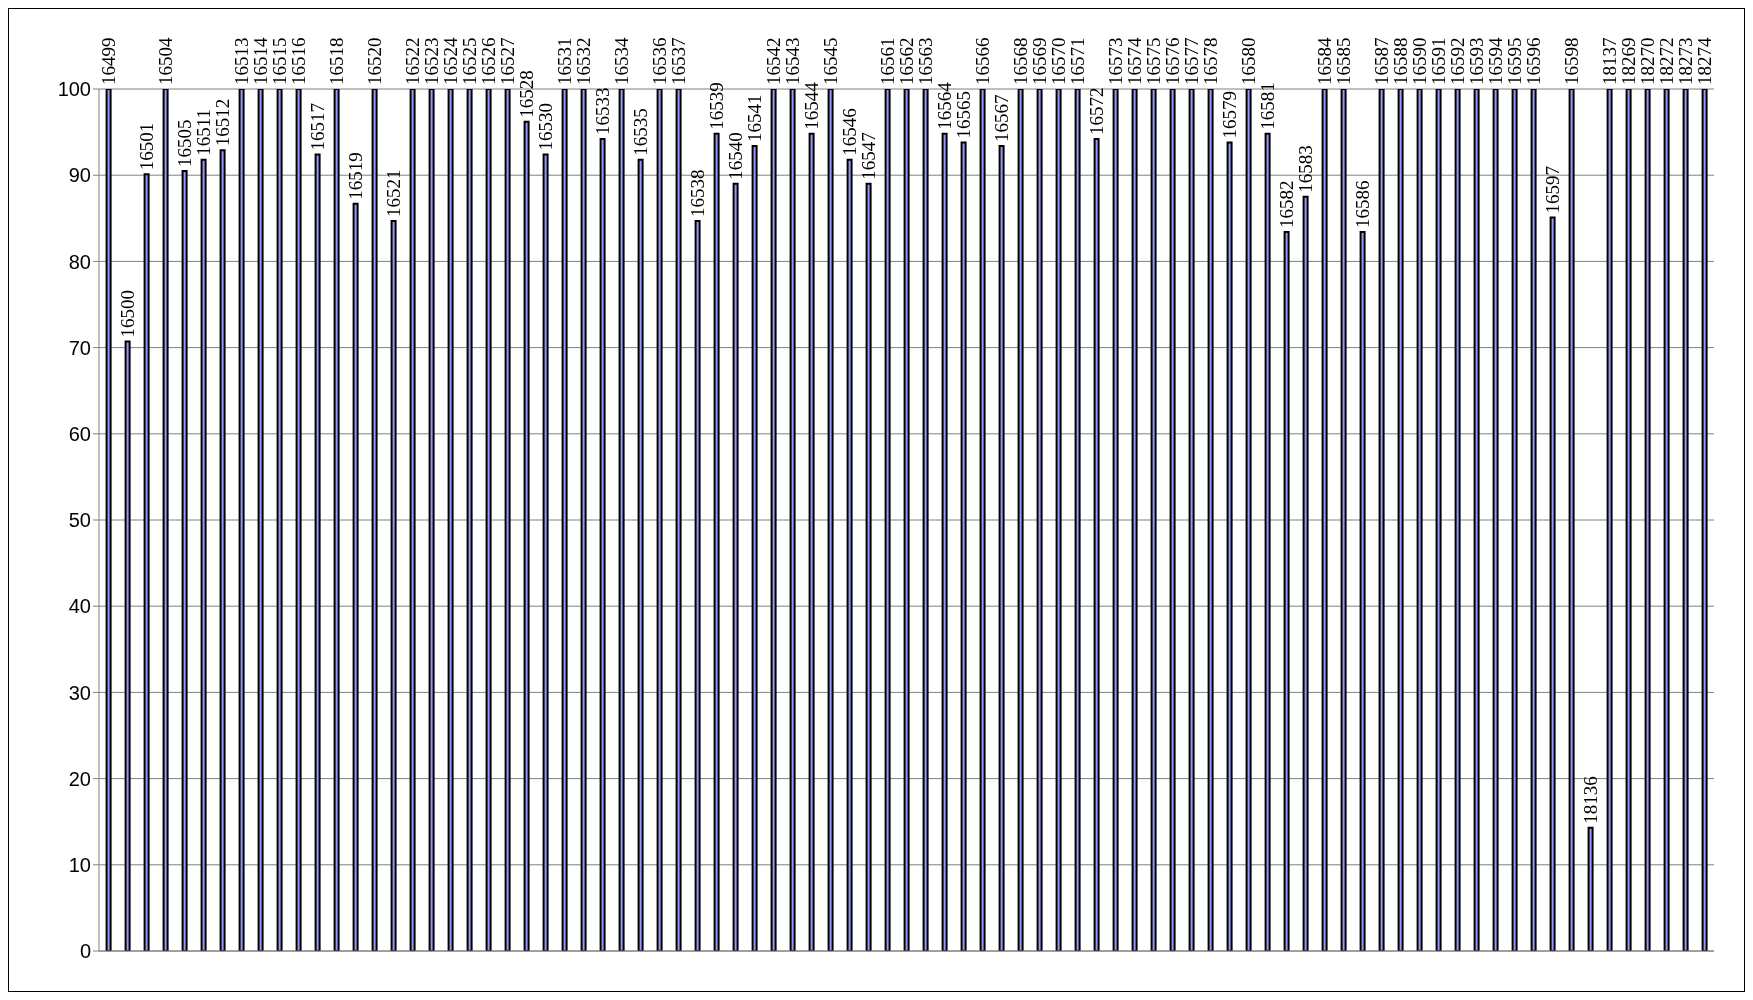  I want to click on x-tick-label: 16561, so click(887, 61).